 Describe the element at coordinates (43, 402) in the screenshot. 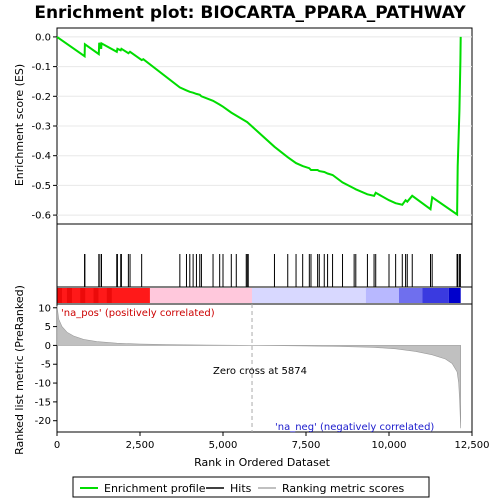

I see `metric-y-tick-label: -15` at that location.